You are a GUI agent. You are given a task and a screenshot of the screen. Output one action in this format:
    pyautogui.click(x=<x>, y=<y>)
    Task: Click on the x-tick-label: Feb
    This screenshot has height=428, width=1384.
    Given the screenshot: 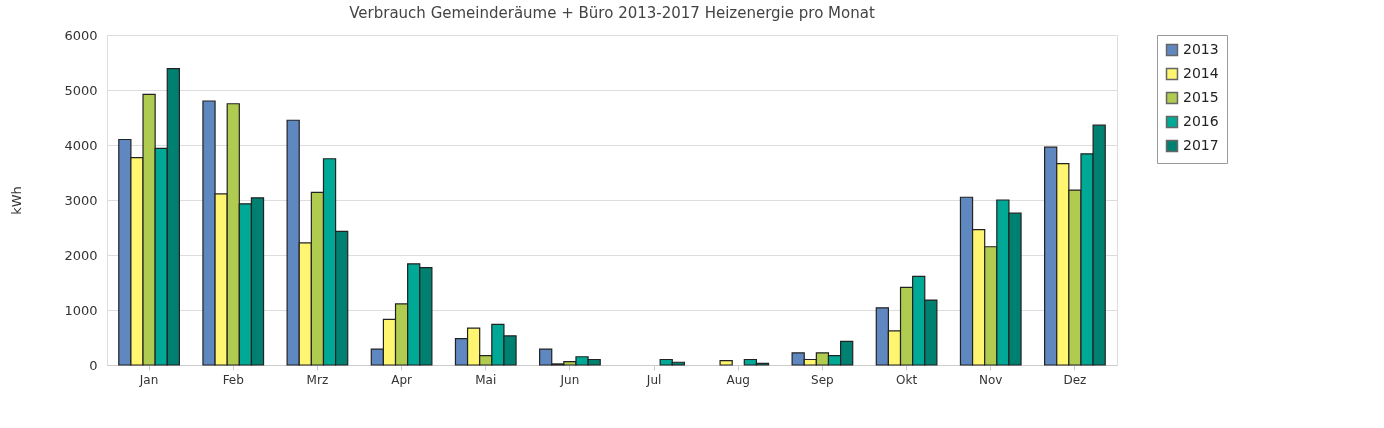 What is the action you would take?
    pyautogui.click(x=233, y=379)
    